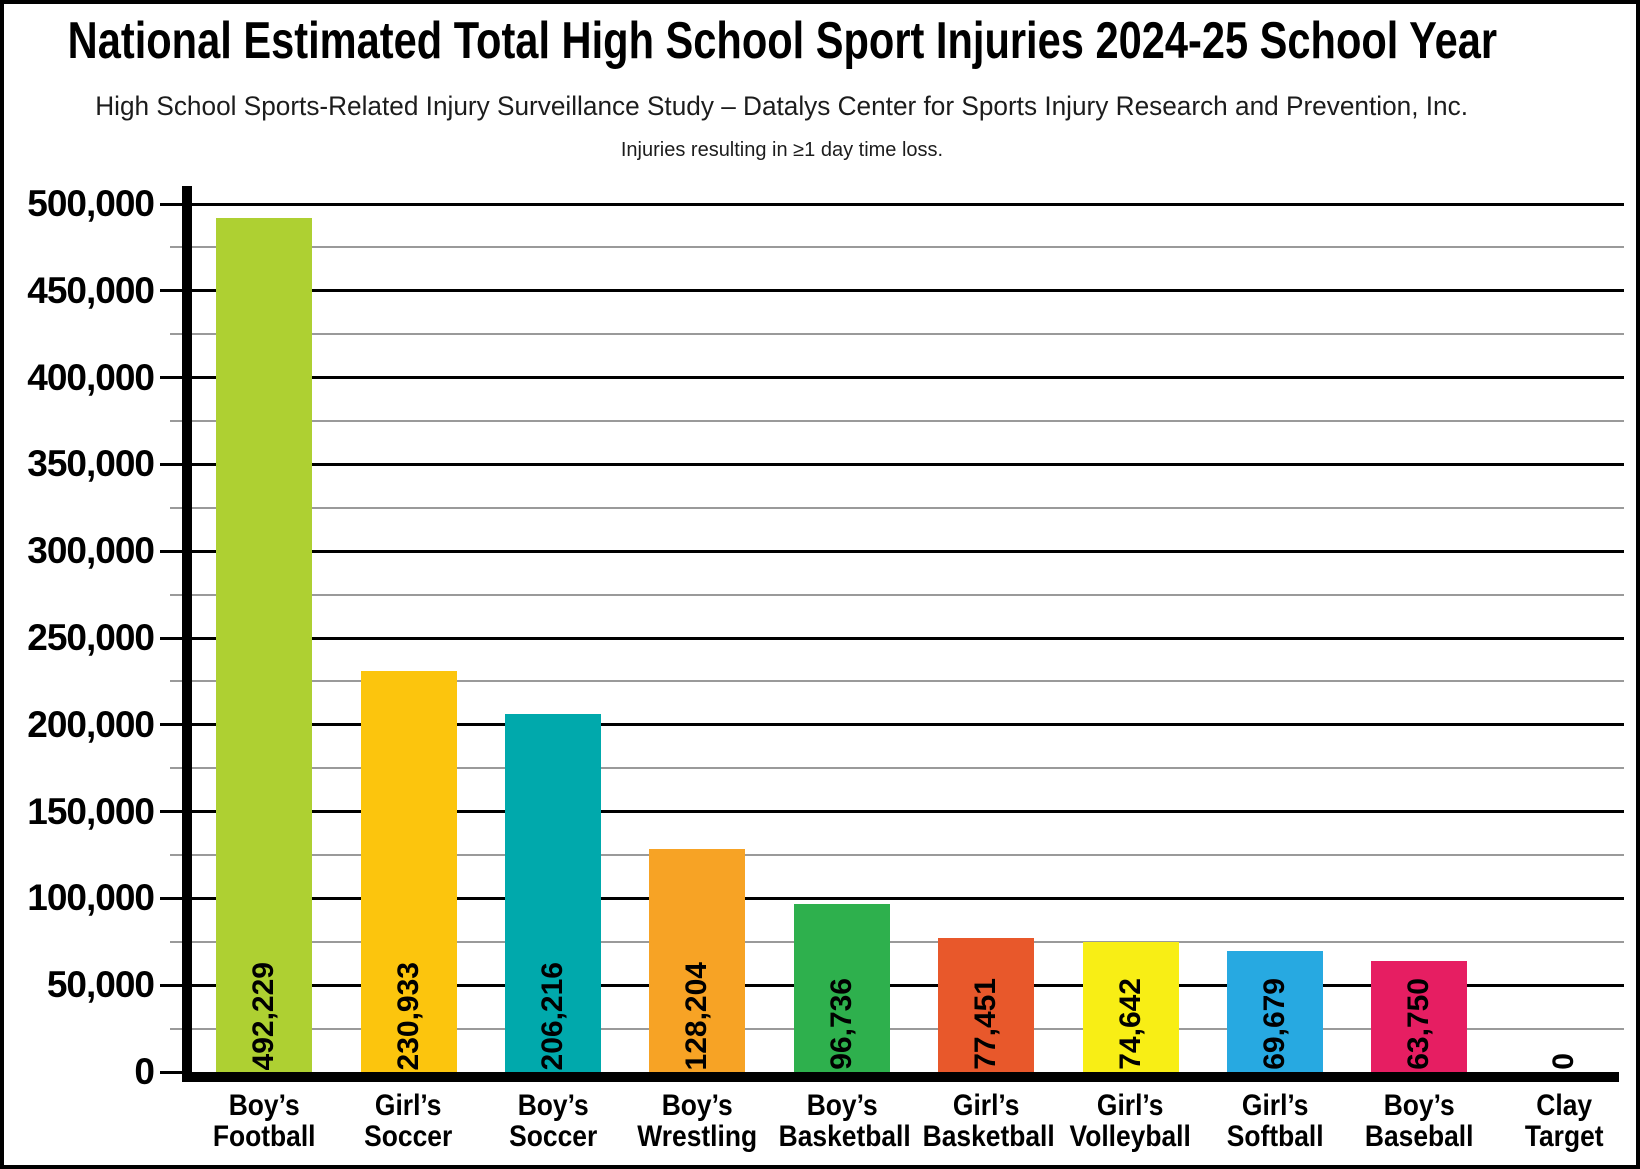 This screenshot has height=1169, width=1640. I want to click on bar-column: 128,204, so click(697, 638).